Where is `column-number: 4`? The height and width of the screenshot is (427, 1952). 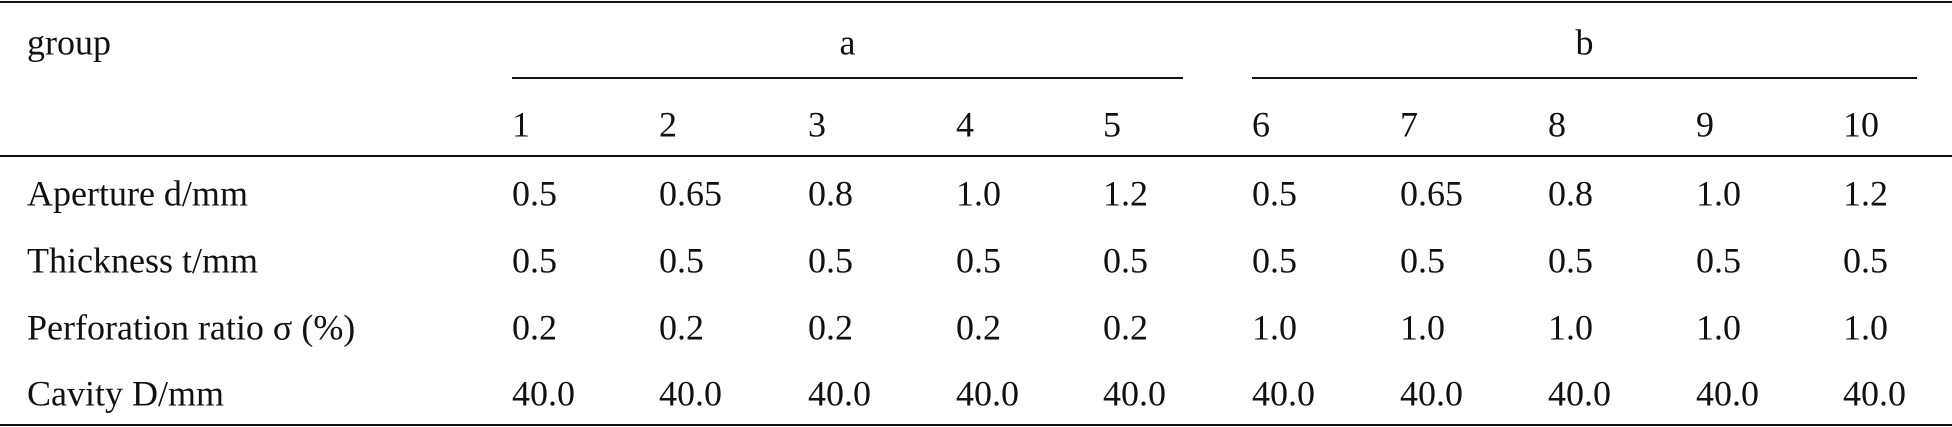
column-number: 4 is located at coordinates (965, 124).